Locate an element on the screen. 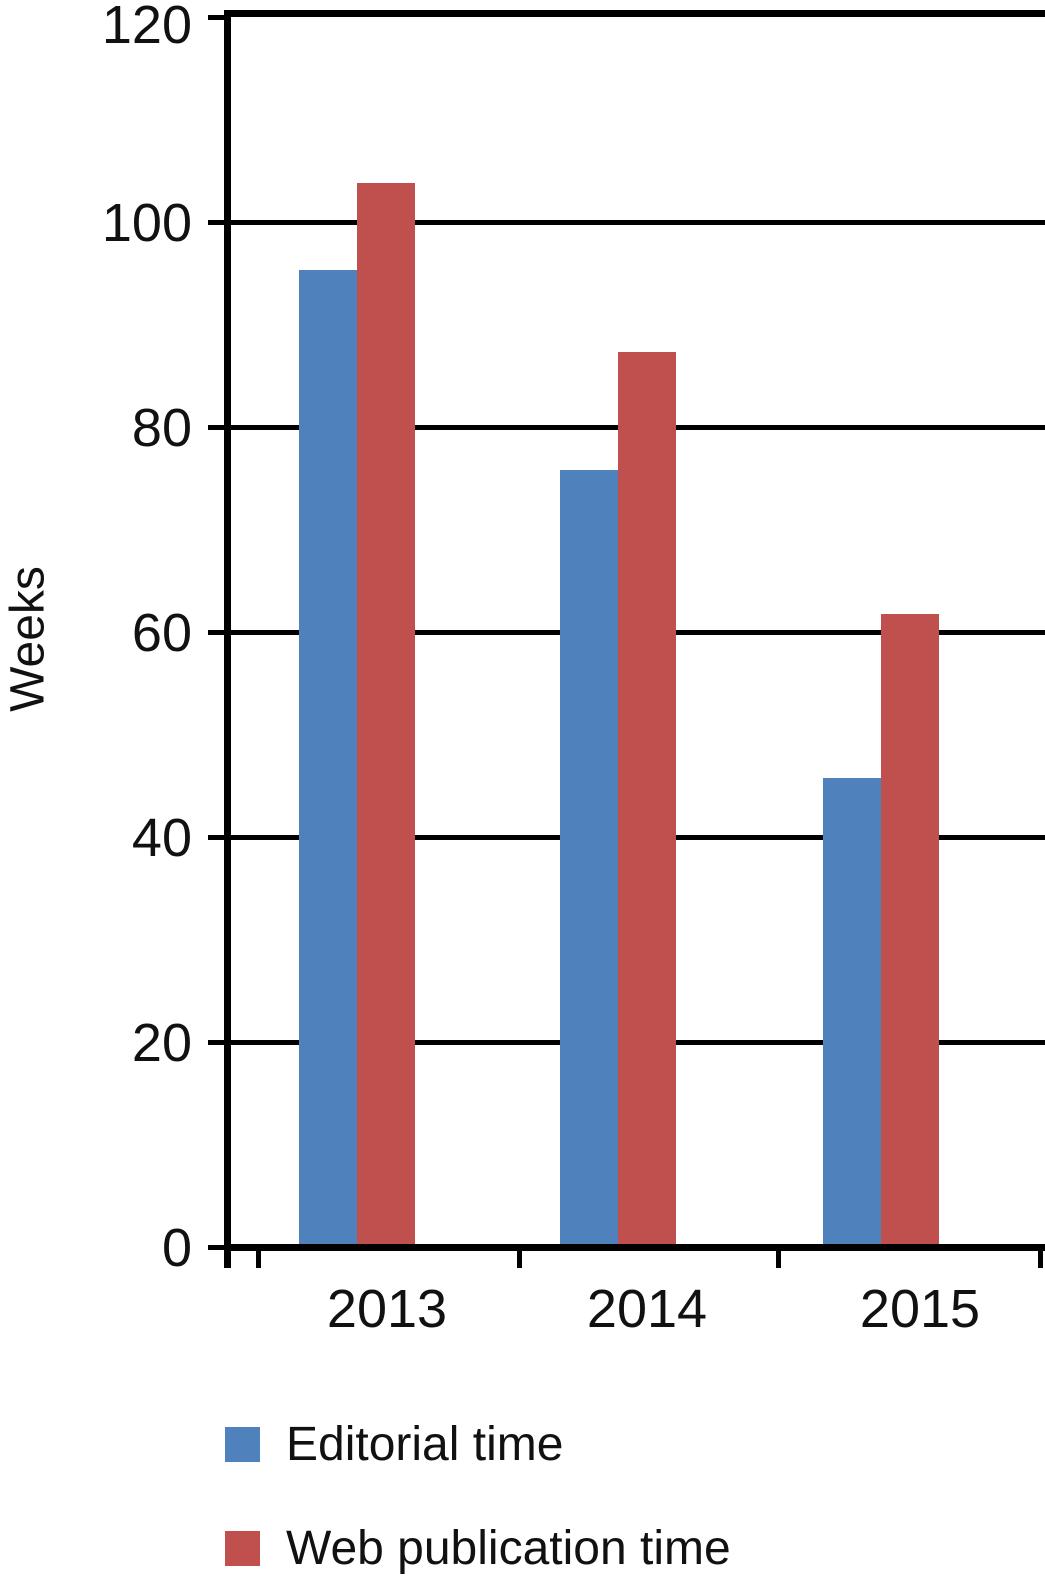  bar-editorial-time-2014 is located at coordinates (589, 857).